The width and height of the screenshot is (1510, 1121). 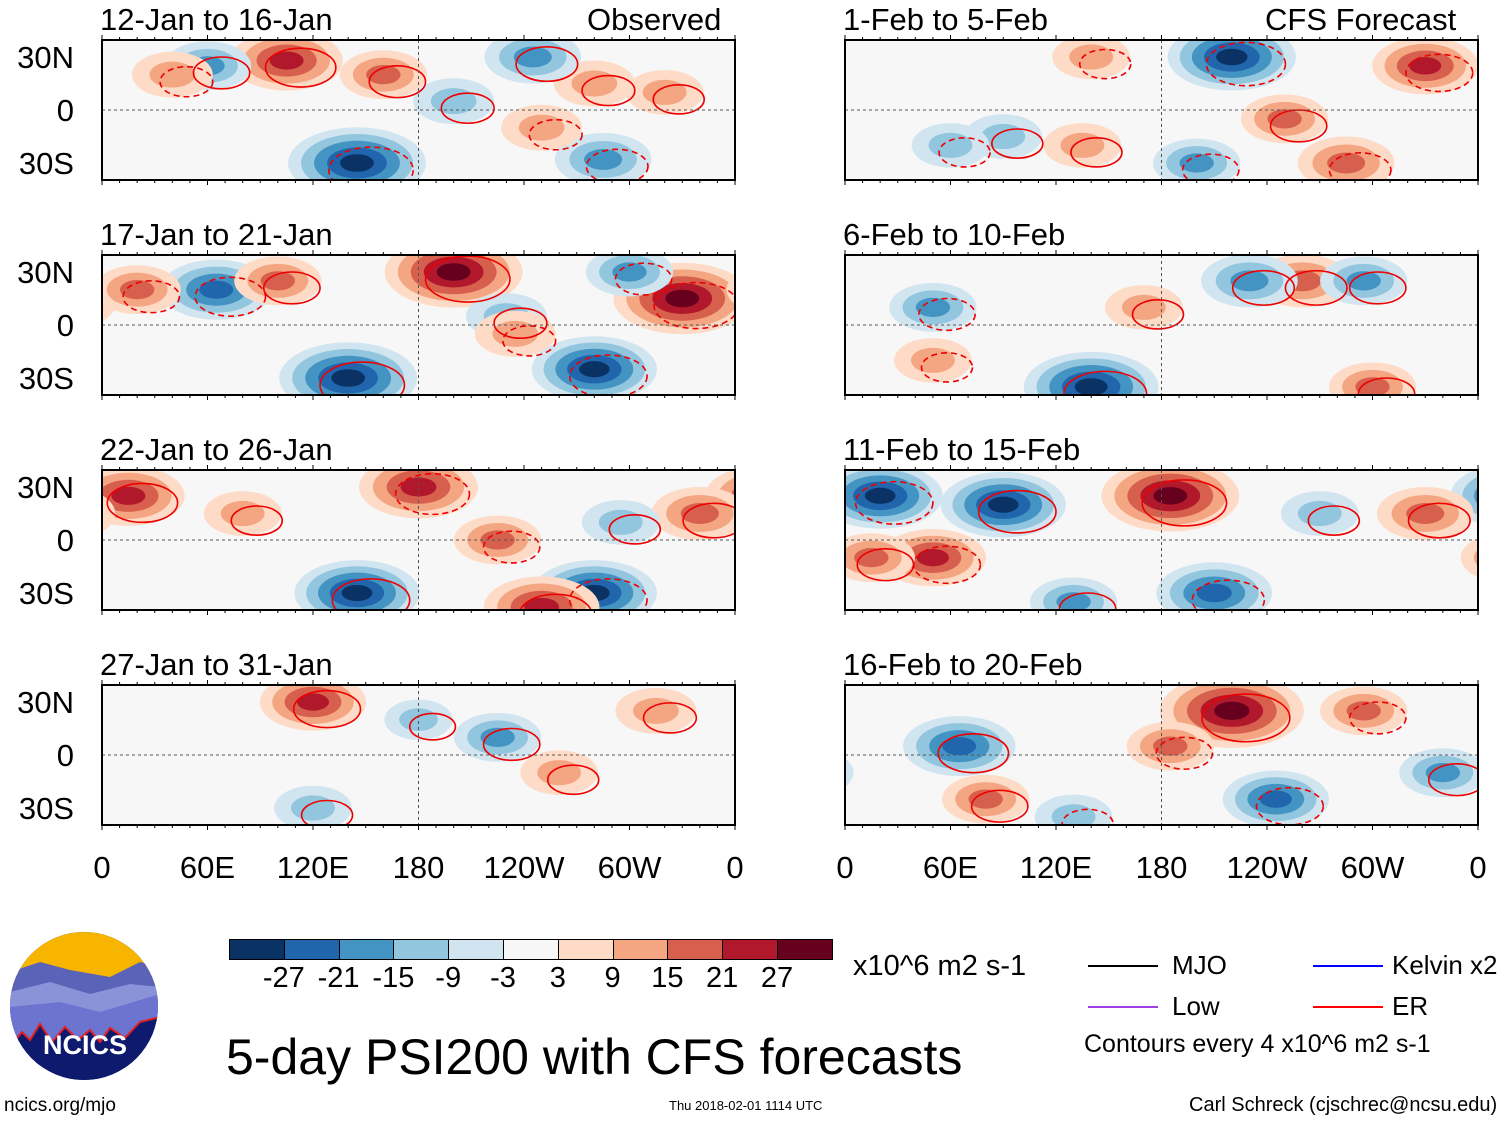 I want to click on panel-title: 11-Feb to 15-Feb, so click(x=962, y=449).